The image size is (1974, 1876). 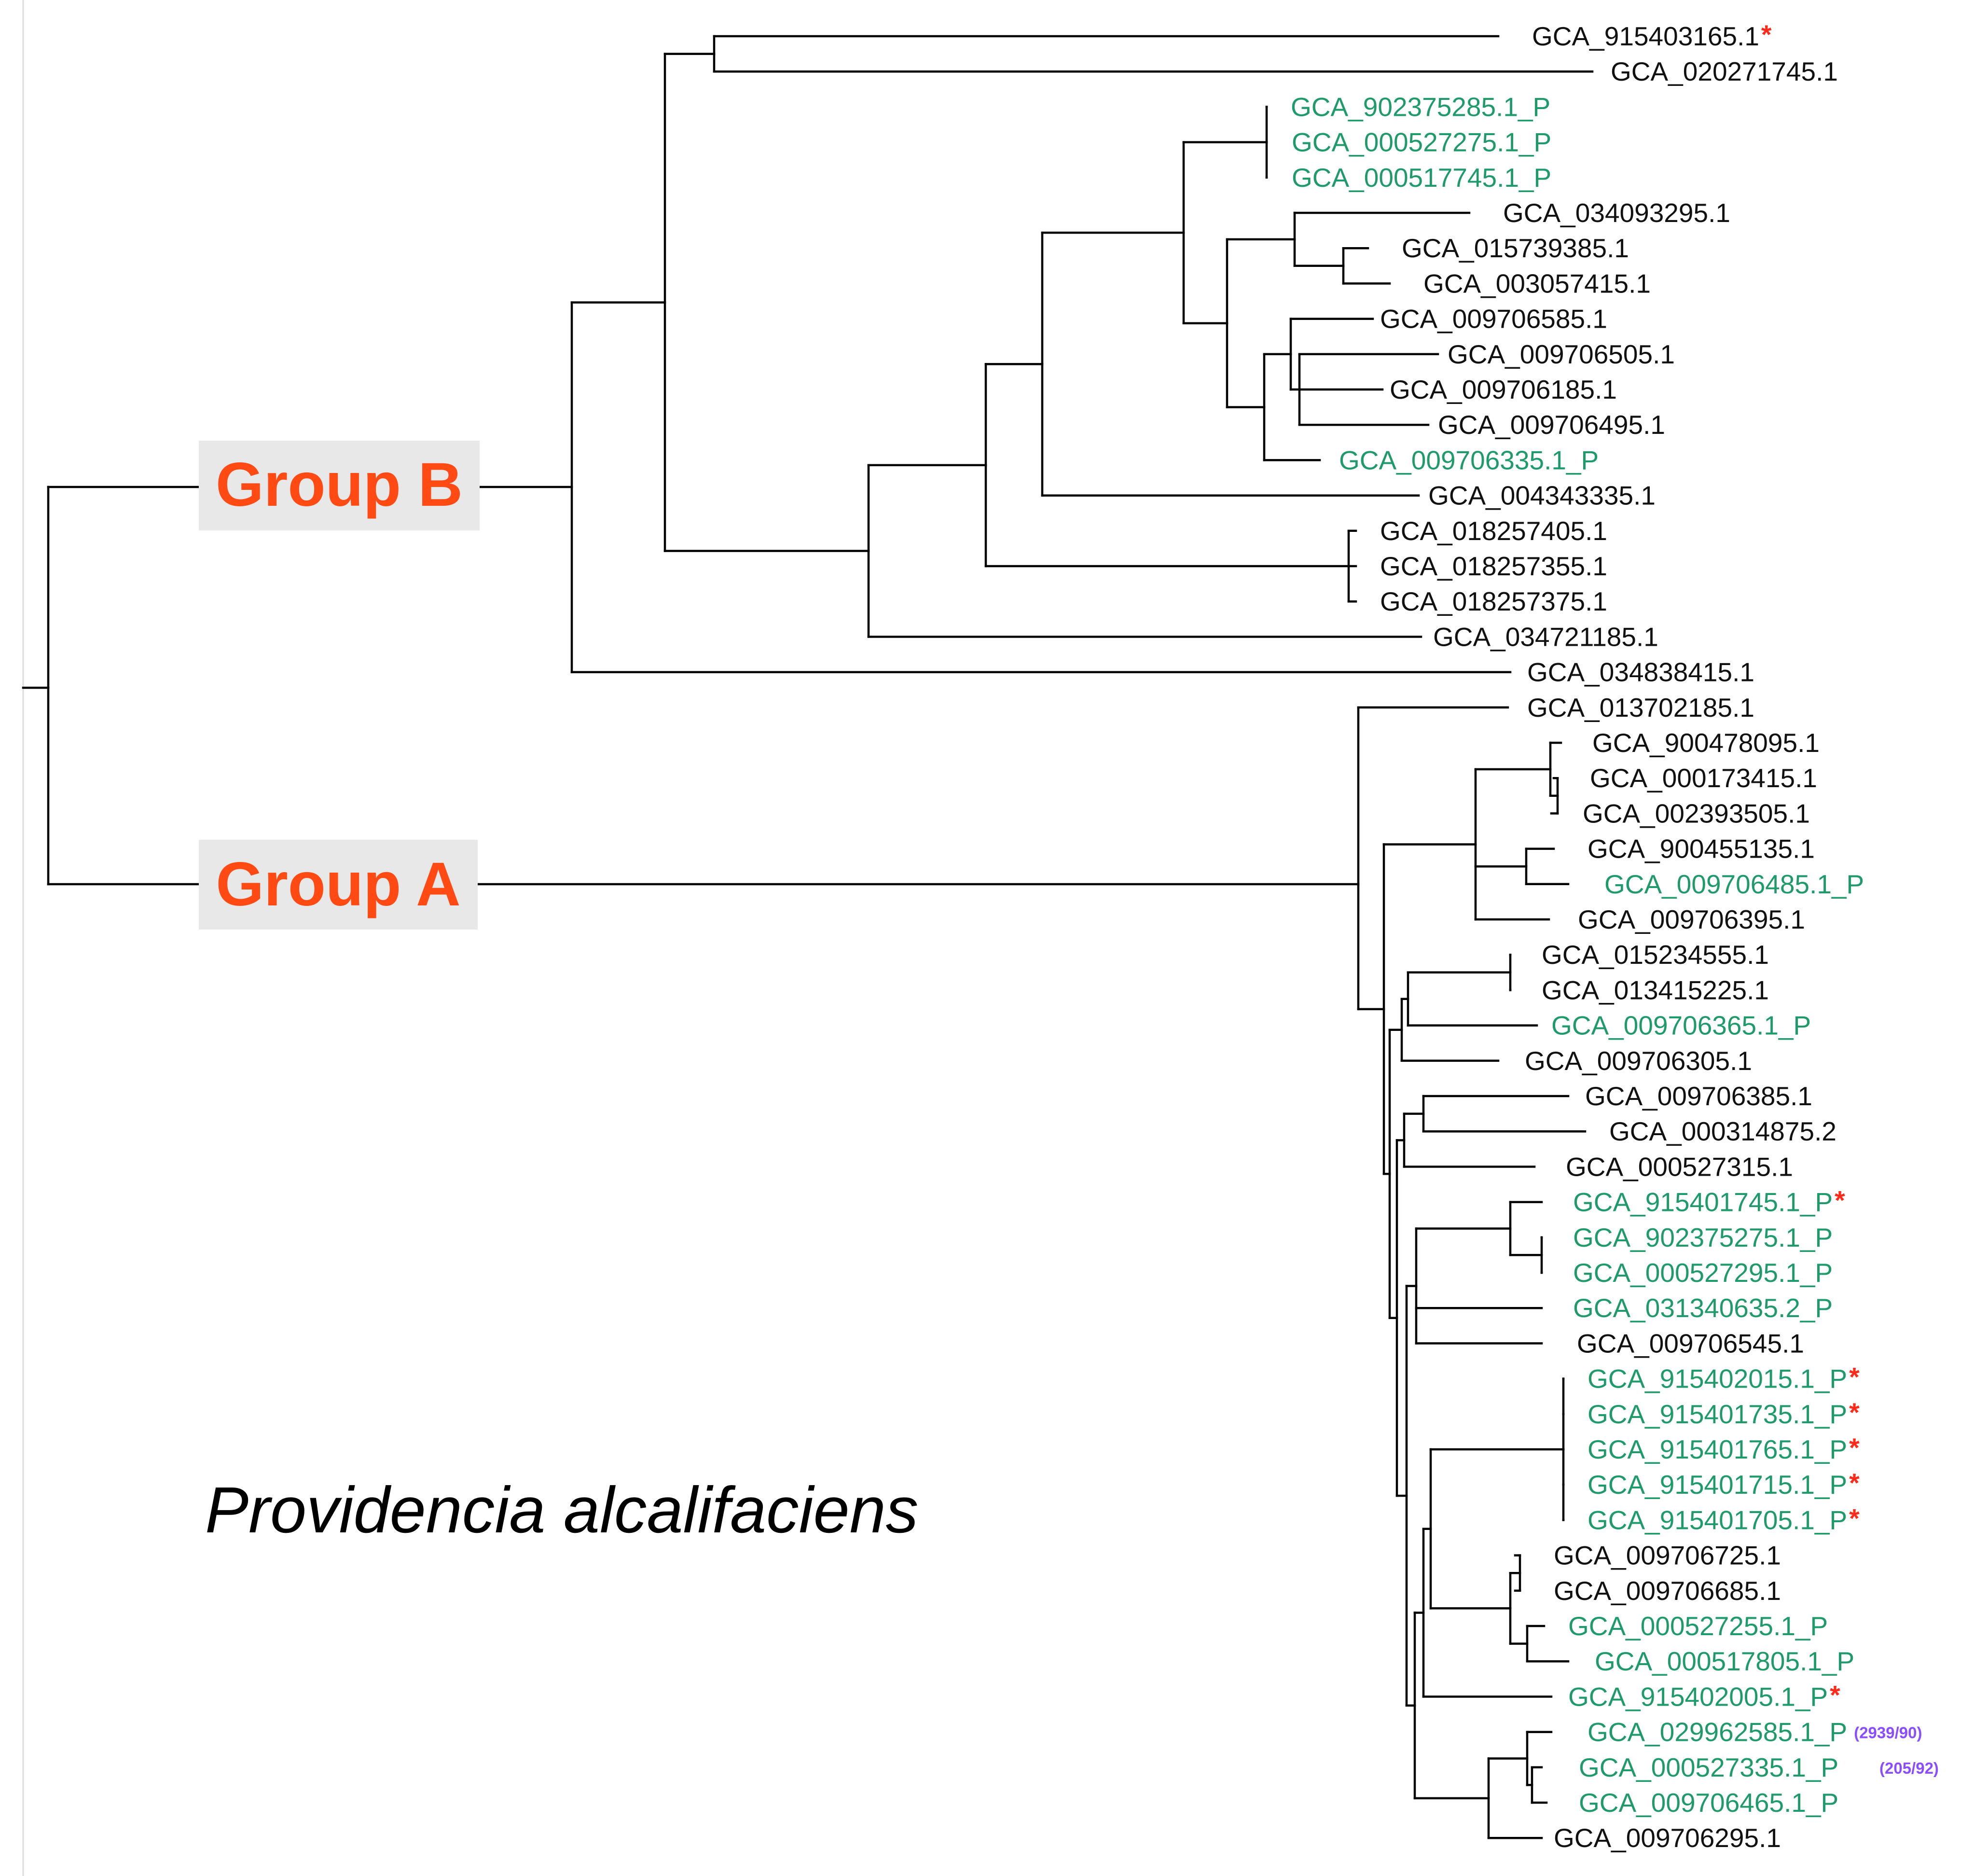 What do you see at coordinates (1645, 36) in the screenshot?
I see `tip-label: GCA_915403165.1` at bounding box center [1645, 36].